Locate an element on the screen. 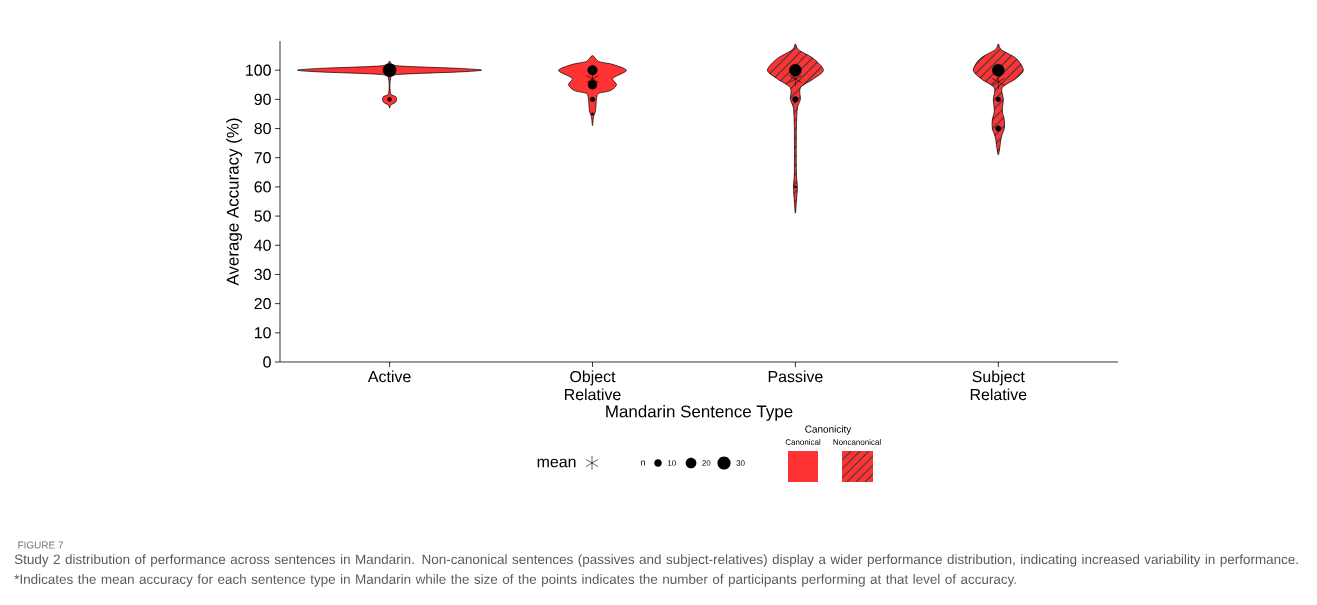  x-tick-label: Active is located at coordinates (389, 376).